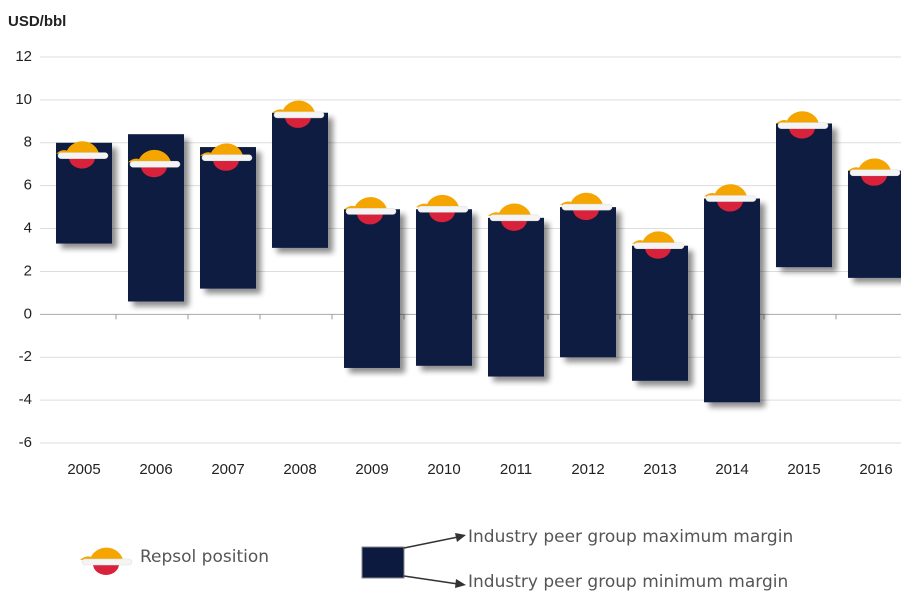 The height and width of the screenshot is (595, 901). What do you see at coordinates (23, 99) in the screenshot?
I see `y-tick-label: 10` at bounding box center [23, 99].